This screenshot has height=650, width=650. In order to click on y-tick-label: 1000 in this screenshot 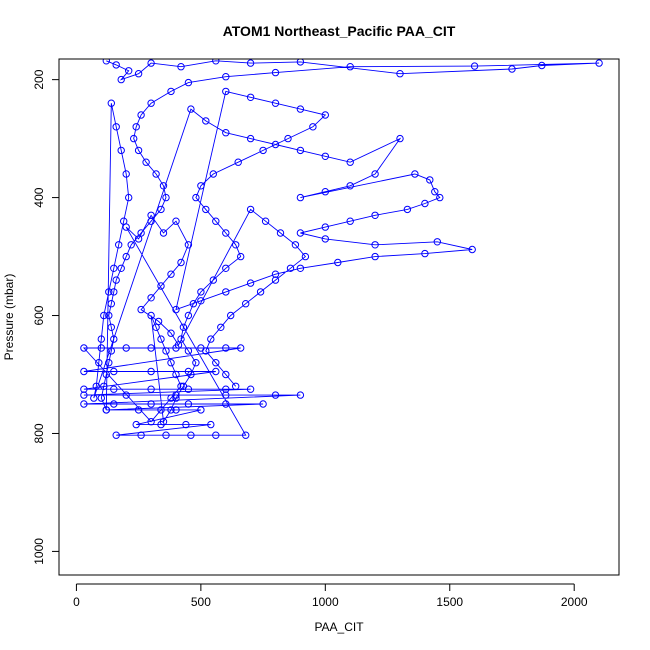, I will do `click(39, 551)`.